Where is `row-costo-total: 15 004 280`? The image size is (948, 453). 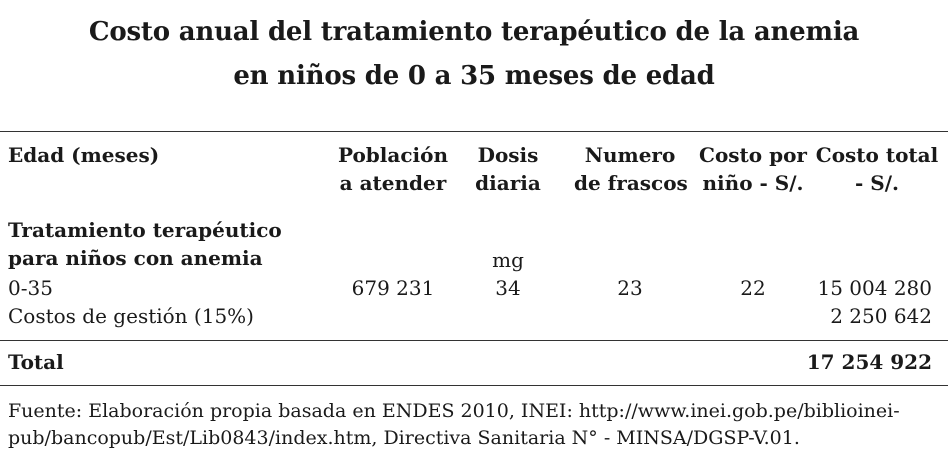
row-costo-total: 15 004 280 is located at coordinates (874, 288).